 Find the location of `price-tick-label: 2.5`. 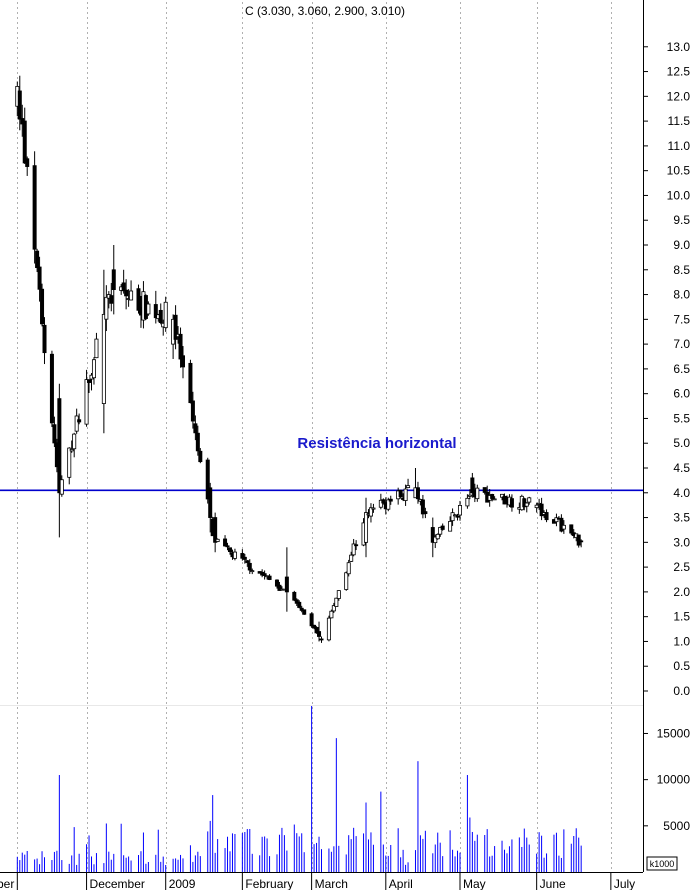

price-tick-label: 2.5 is located at coordinates (681, 567).